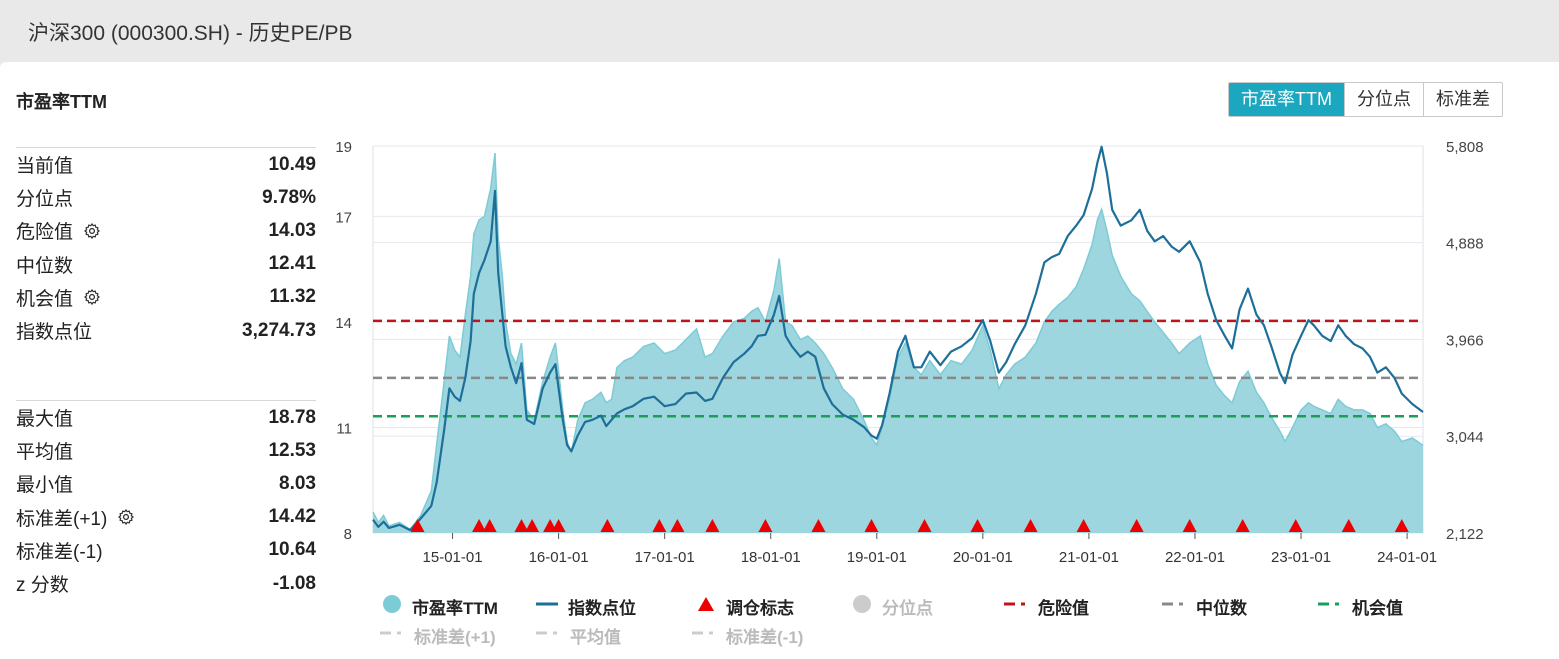 The height and width of the screenshot is (659, 1559). What do you see at coordinates (765, 637) in the screenshot?
I see `legend-label: 标准差(-1)` at bounding box center [765, 637].